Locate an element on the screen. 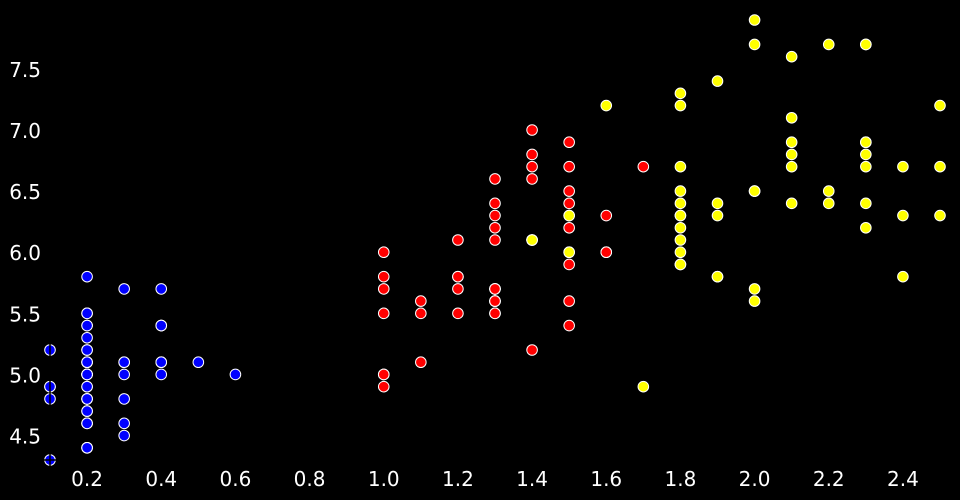  y-tick-label: 6.0 is located at coordinates (25, 253).